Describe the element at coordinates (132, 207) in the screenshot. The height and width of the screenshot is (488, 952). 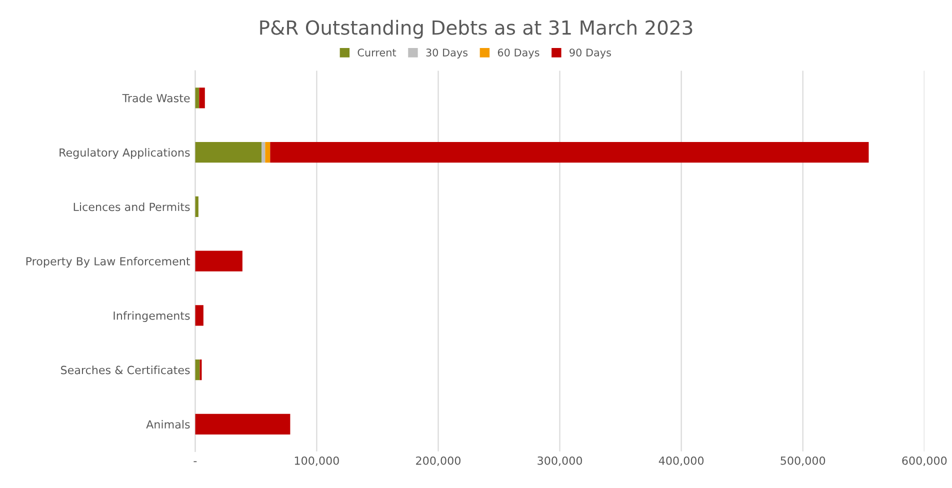
I see `y-tick-label: Licences and Permits` at that location.